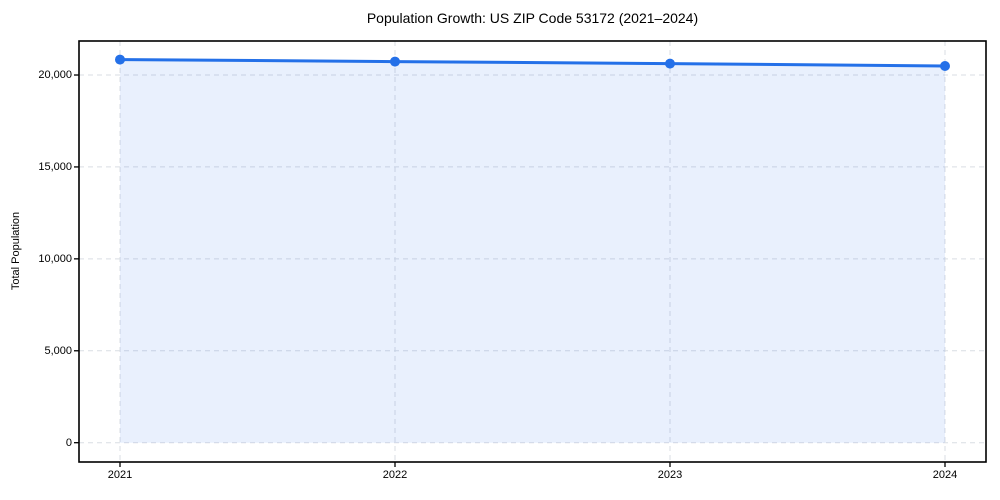  Describe the element at coordinates (68, 442) in the screenshot. I see `y-tick-label: 0` at that location.